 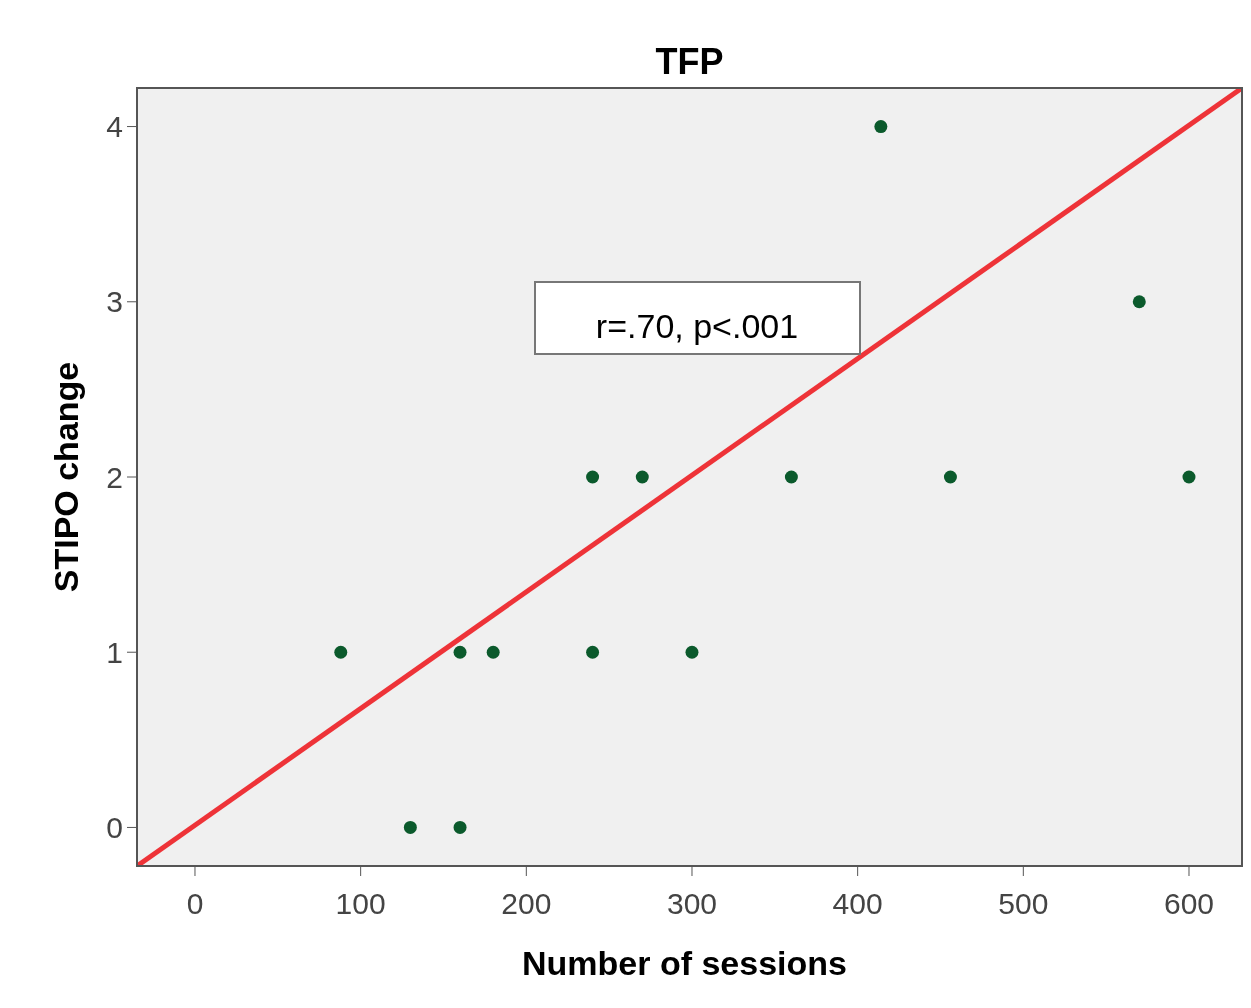 What do you see at coordinates (114, 302) in the screenshot?
I see `y-tick-label: 3` at bounding box center [114, 302].